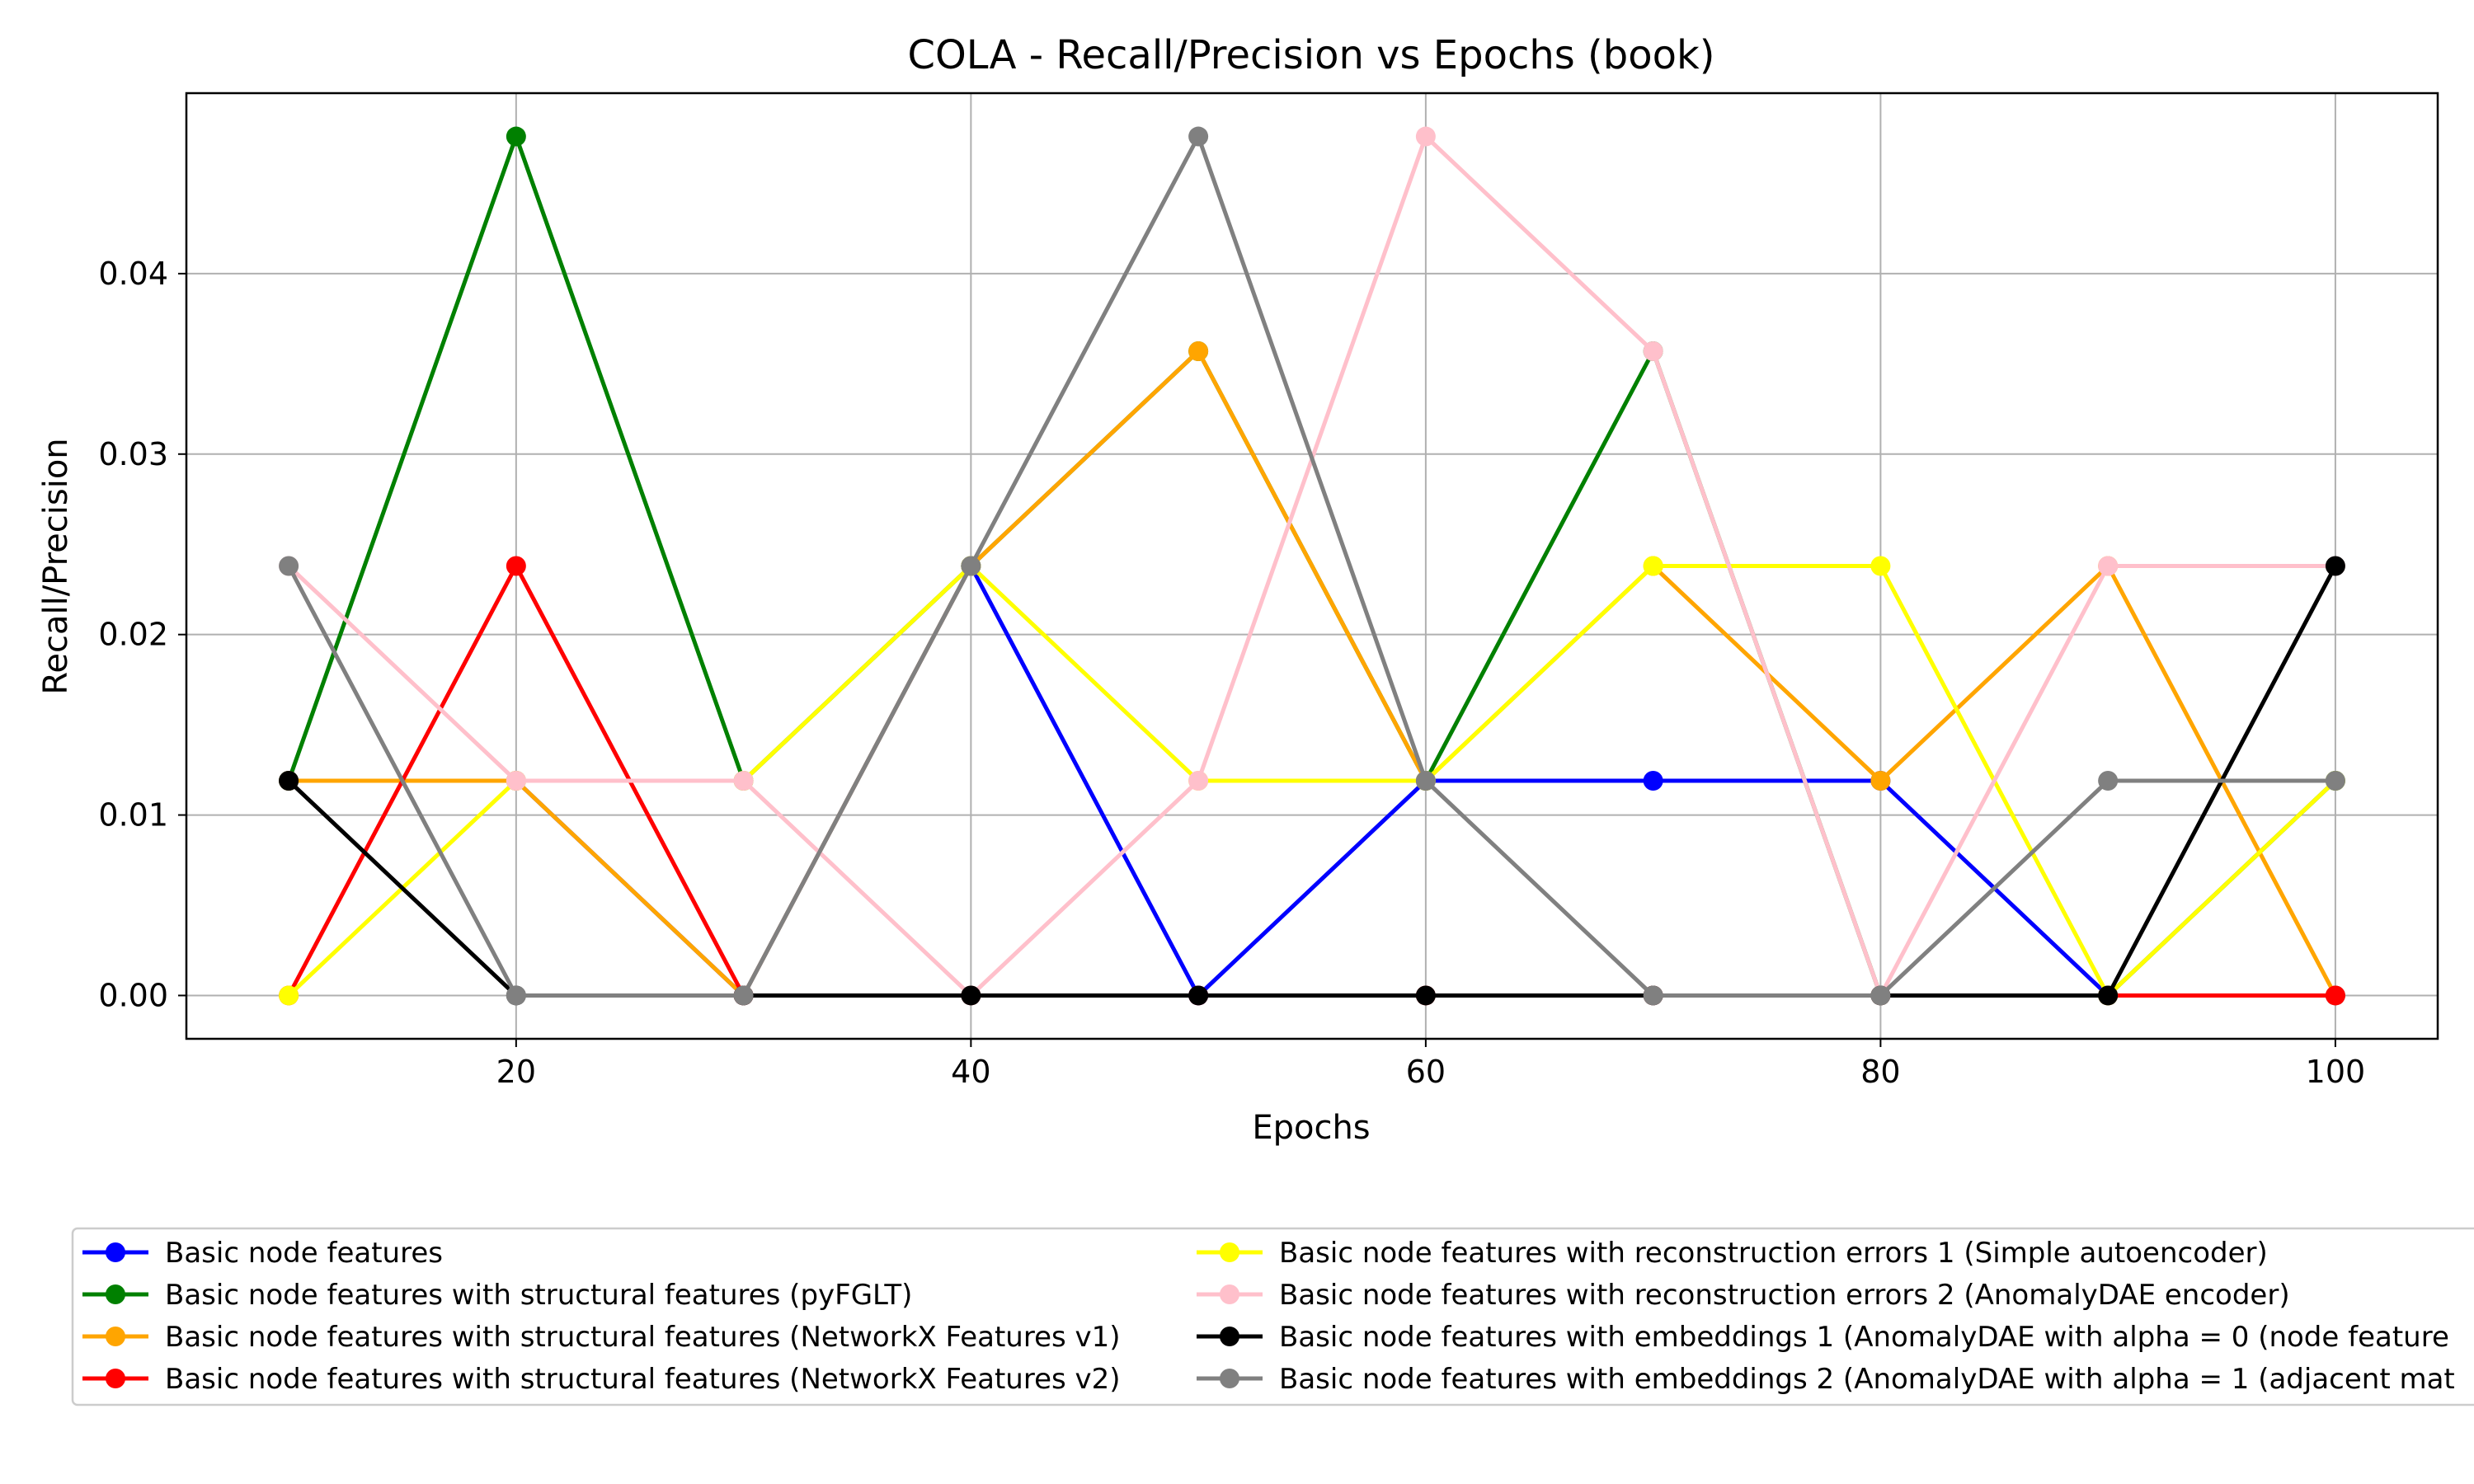 The height and width of the screenshot is (1484, 2474). What do you see at coordinates (1426, 1072) in the screenshot?
I see `x-tick-label: 60` at bounding box center [1426, 1072].